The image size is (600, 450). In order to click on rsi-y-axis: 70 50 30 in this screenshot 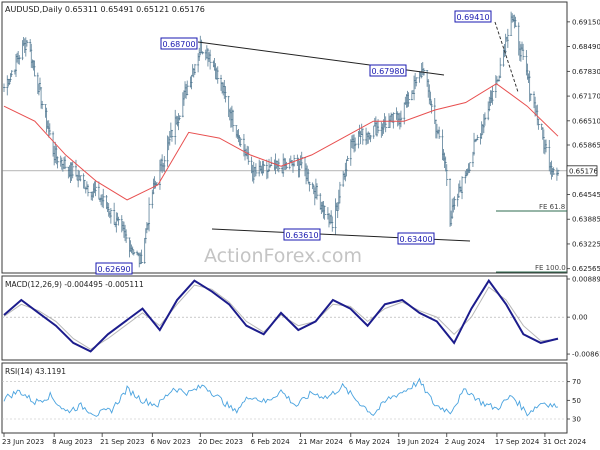, I will do `click(291, 401)`.